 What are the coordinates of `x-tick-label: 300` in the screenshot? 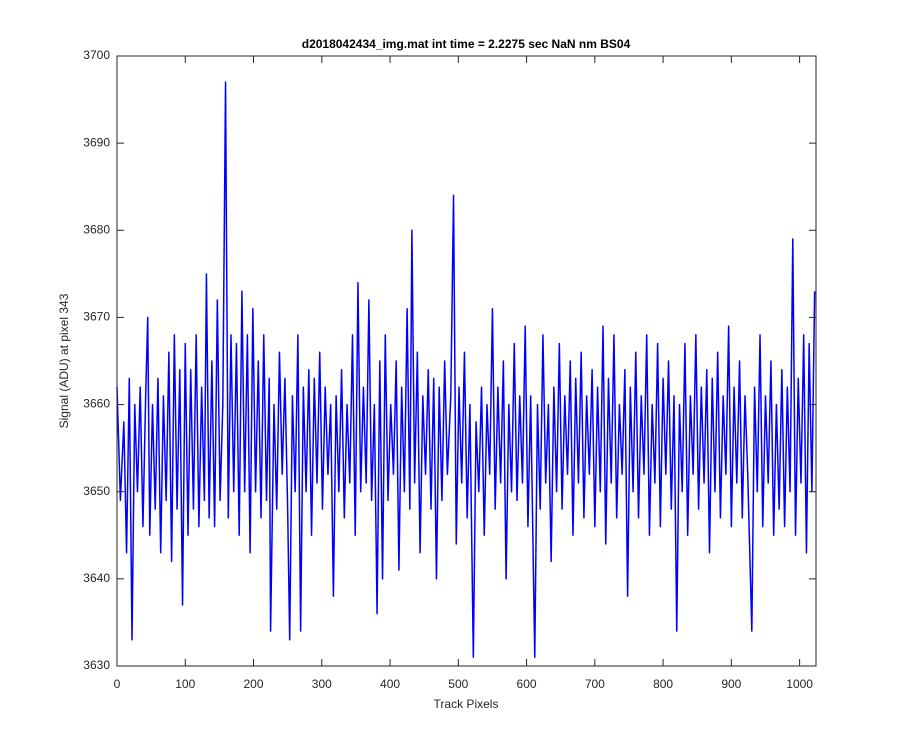 It's located at (322, 684).